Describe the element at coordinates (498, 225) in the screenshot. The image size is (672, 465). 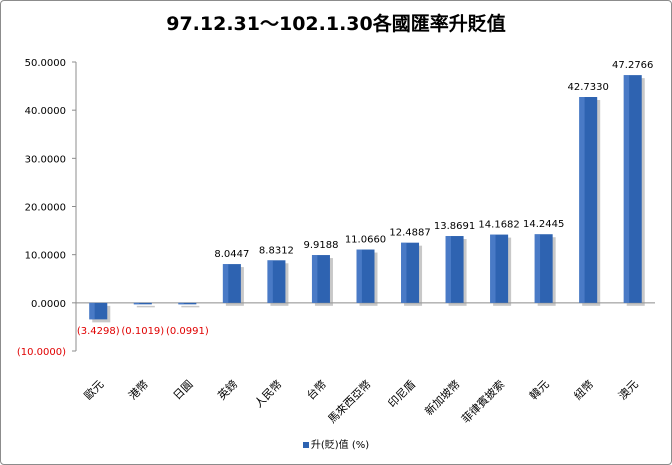
I see `value-label: 14.1682` at that location.